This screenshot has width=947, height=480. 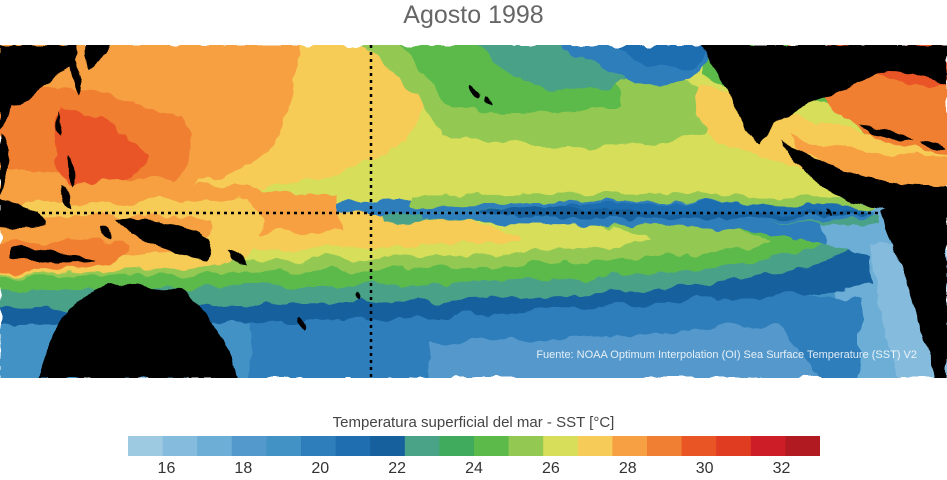 I want to click on colorbar-ticks: 16 18 20 22 24 26 28 30 32, so click(x=473, y=470).